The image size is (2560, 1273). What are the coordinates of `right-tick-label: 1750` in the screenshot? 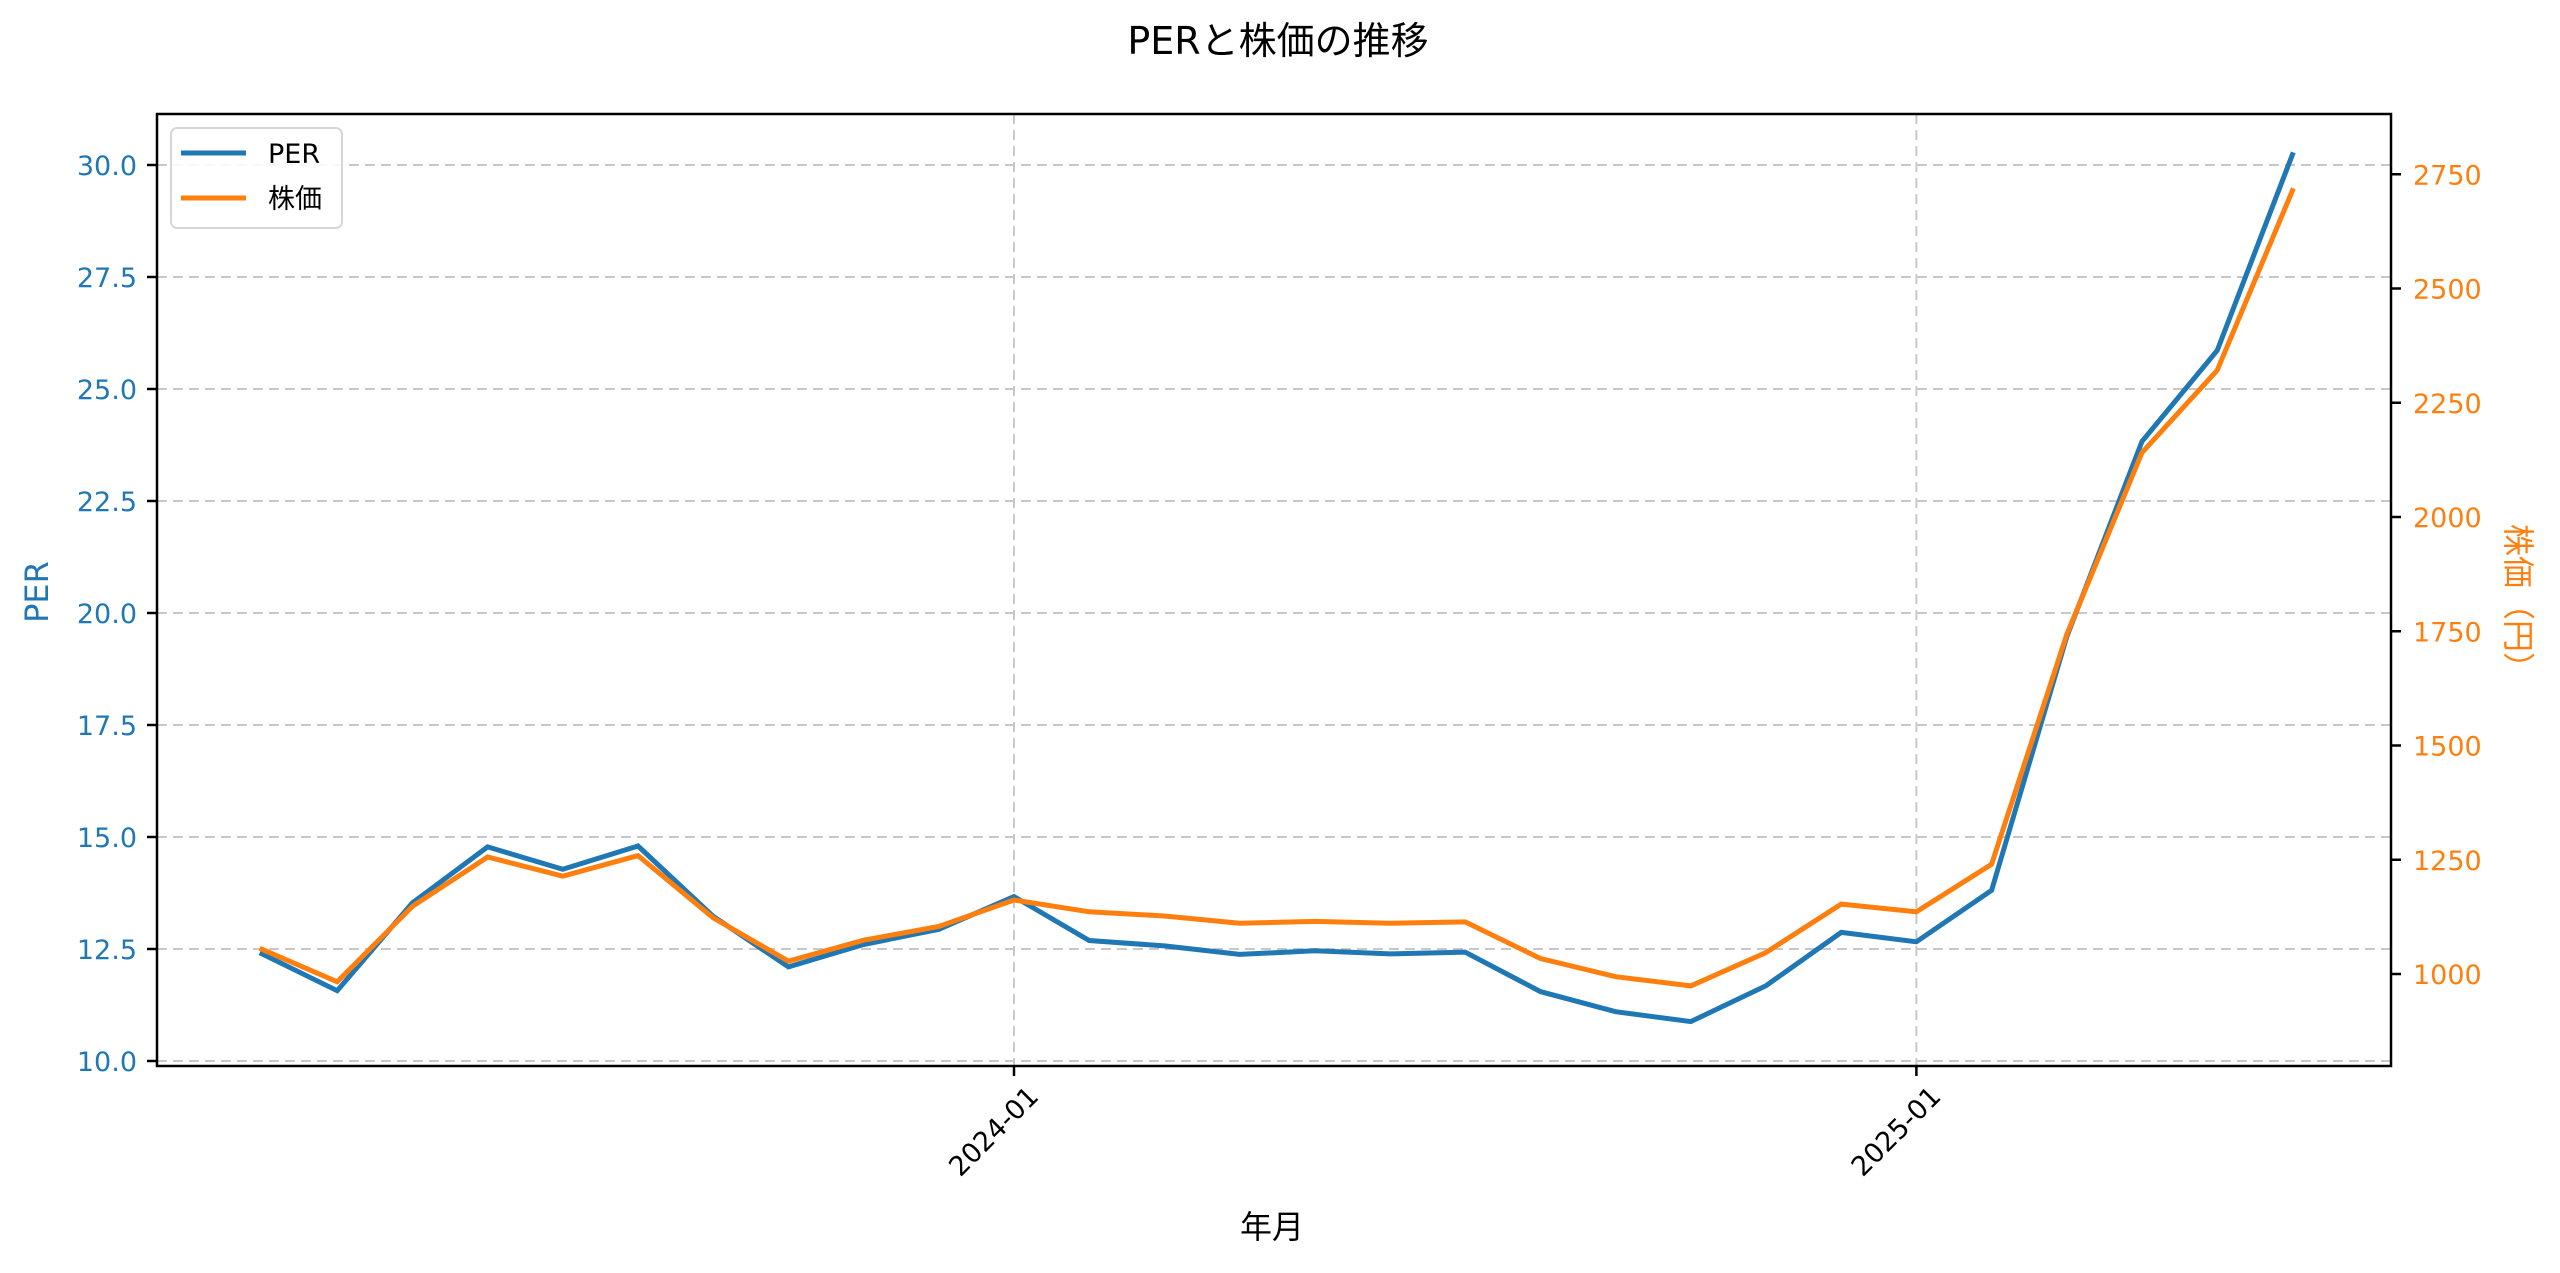 It's located at (2447, 632).